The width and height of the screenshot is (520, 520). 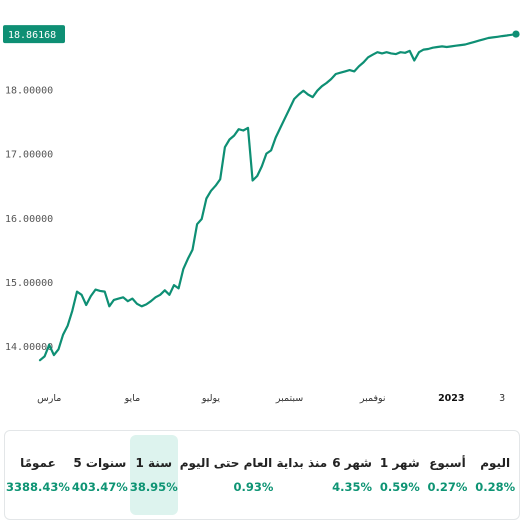 What do you see at coordinates (447, 487) in the screenshot?
I see `period-change: 0.27%` at bounding box center [447, 487].